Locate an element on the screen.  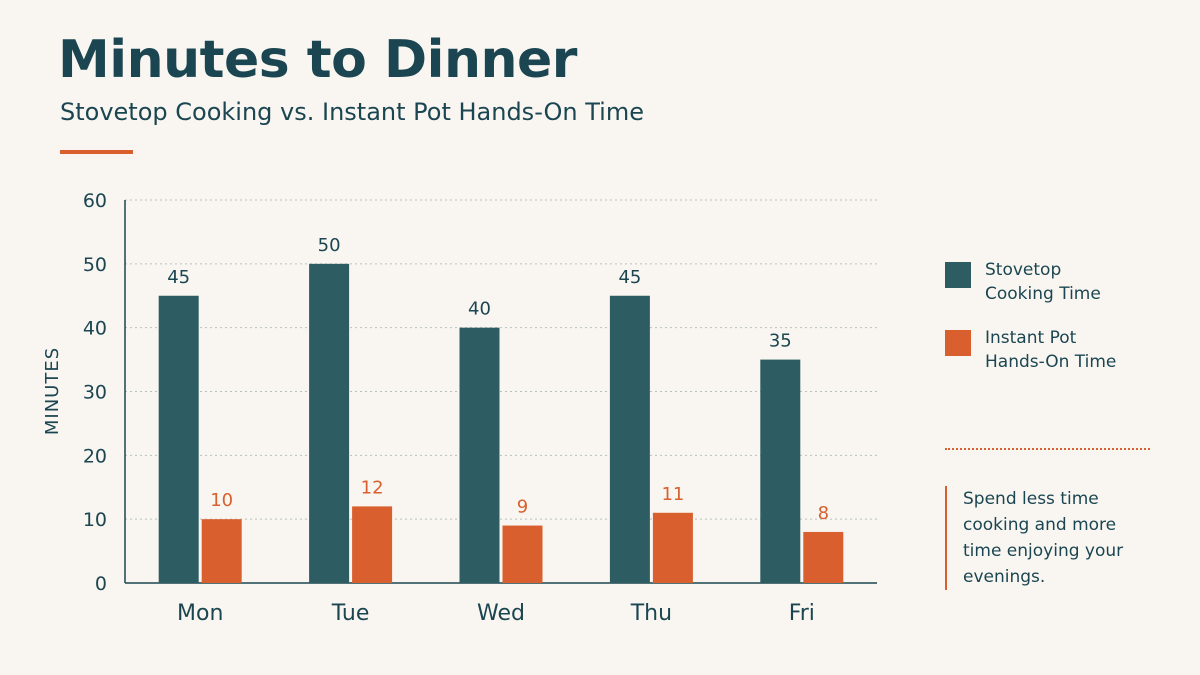
data-label: 35 is located at coordinates (780, 341).